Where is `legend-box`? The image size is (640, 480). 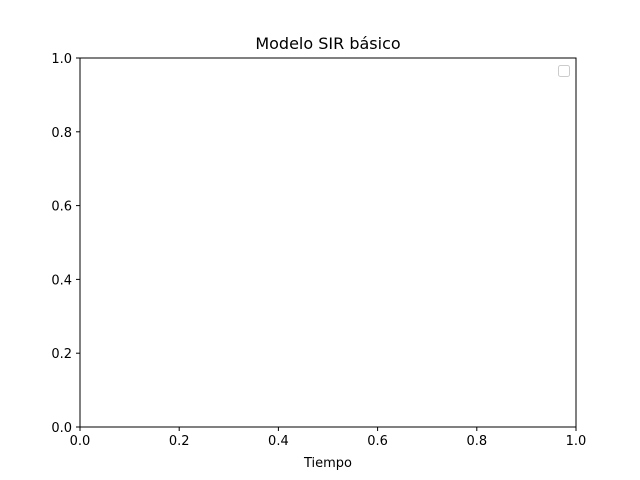 legend-box is located at coordinates (564, 71).